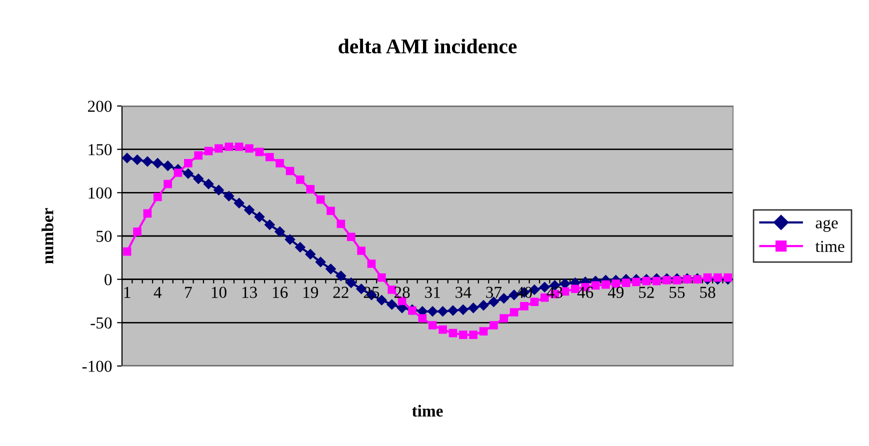 This screenshot has width=869, height=446. I want to click on x-tick-label: 52, so click(646, 292).